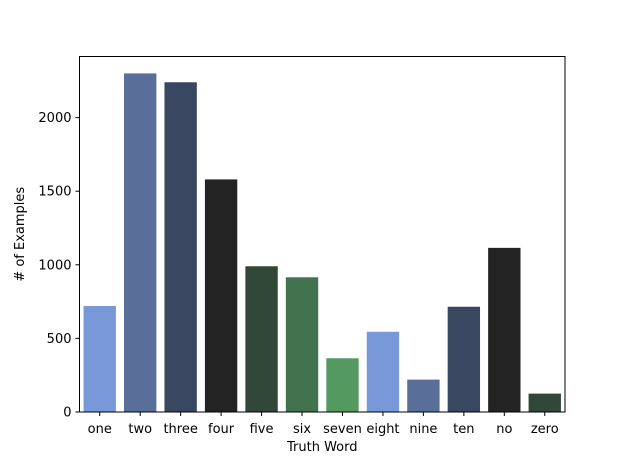 This screenshot has height=463, width=628. I want to click on x-tick-label: one, so click(100, 429).